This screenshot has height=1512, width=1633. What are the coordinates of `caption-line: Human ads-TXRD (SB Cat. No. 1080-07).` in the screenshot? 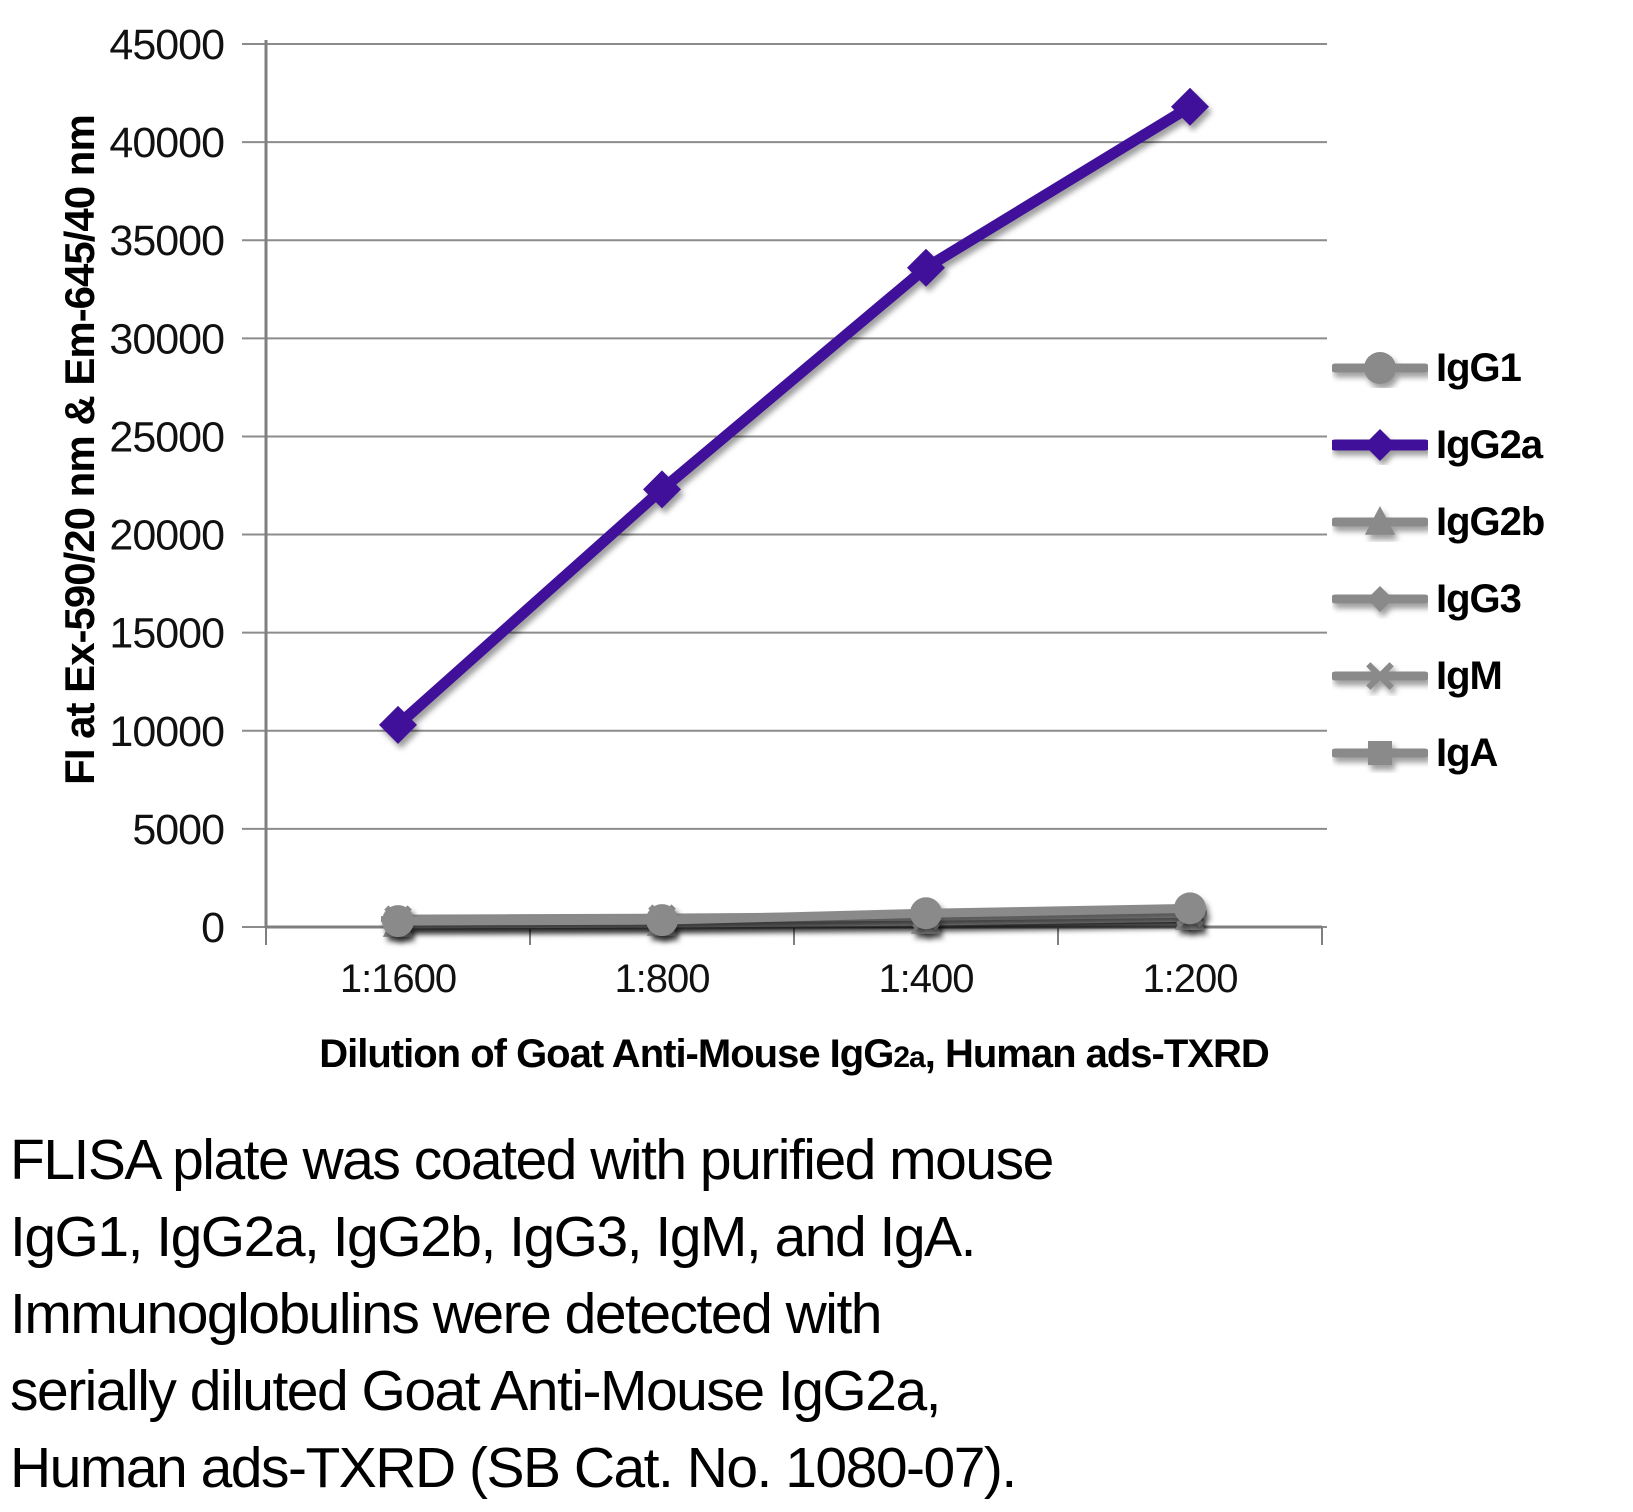 It's located at (513, 1468).